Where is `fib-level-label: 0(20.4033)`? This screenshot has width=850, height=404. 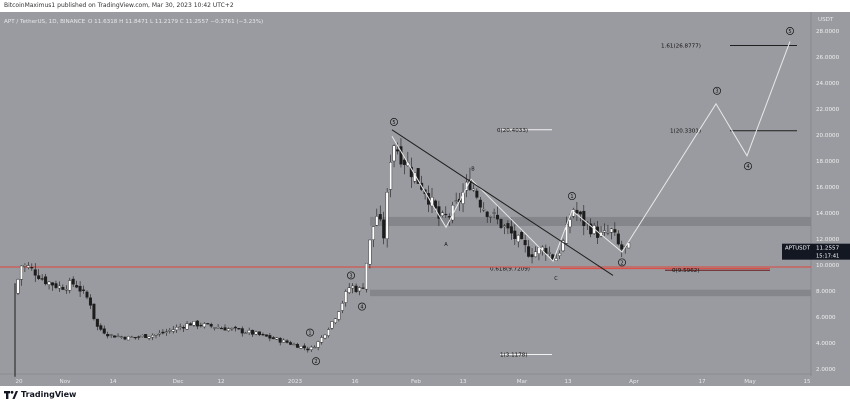
fib-level-label: 0(20.4033) is located at coordinates (512, 131).